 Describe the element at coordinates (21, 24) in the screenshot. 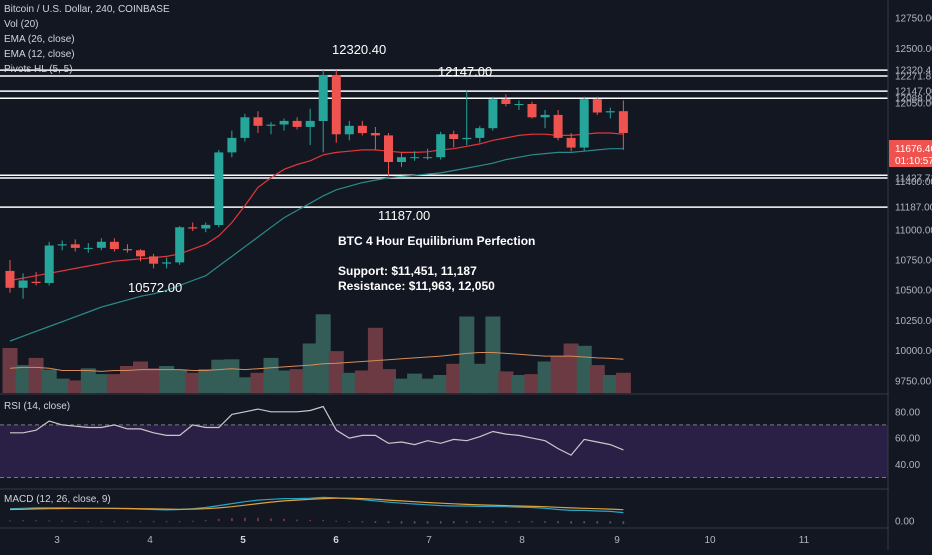

I see `study-label-vol: Vol (20)` at that location.